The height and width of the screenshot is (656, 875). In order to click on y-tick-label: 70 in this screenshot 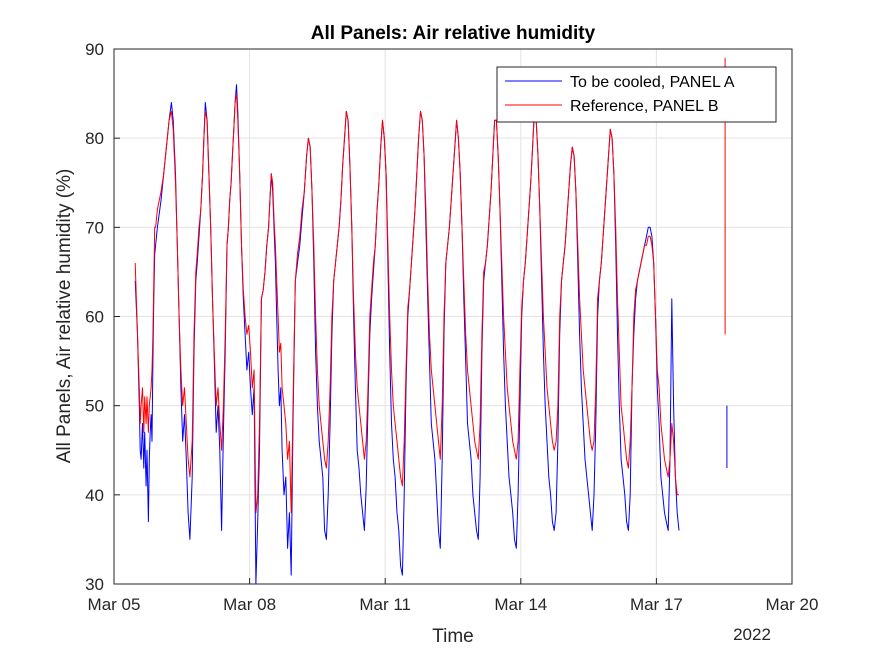, I will do `click(94, 227)`.